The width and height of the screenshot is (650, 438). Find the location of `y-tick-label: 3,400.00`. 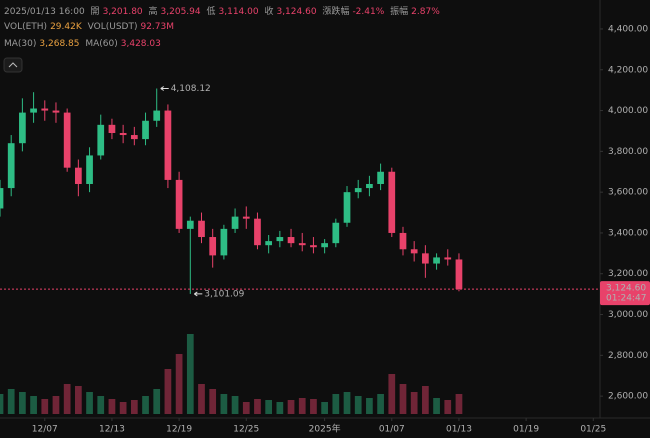

y-tick-label: 3,400.00 is located at coordinates (628, 233).